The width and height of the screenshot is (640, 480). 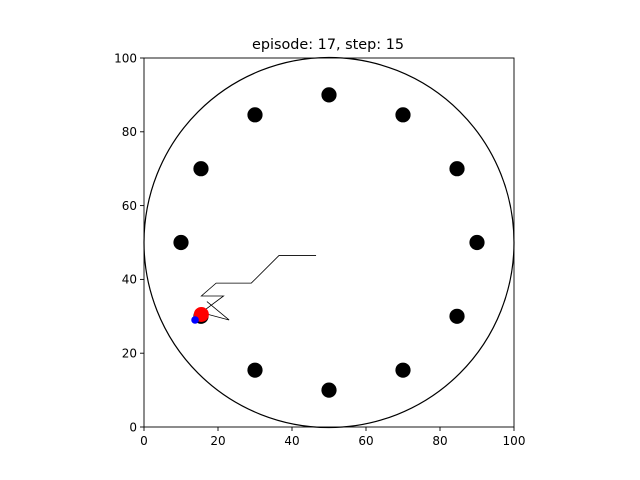 What do you see at coordinates (133, 427) in the screenshot?
I see `y-tick-label: 0` at bounding box center [133, 427].